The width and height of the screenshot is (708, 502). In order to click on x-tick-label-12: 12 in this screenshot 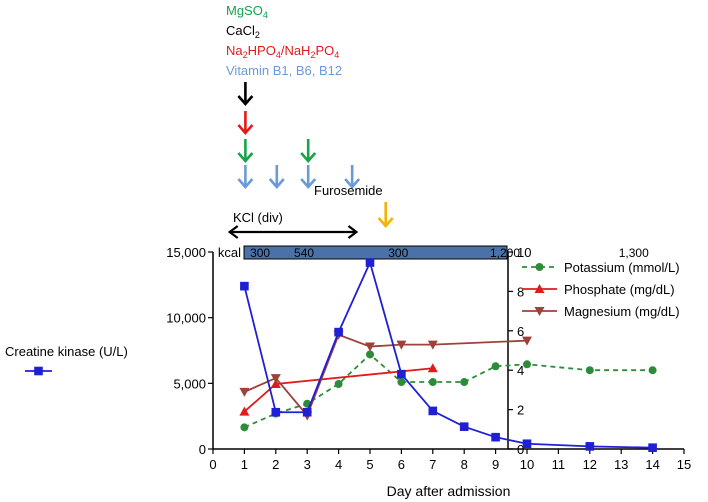, I will do `click(590, 464)`.